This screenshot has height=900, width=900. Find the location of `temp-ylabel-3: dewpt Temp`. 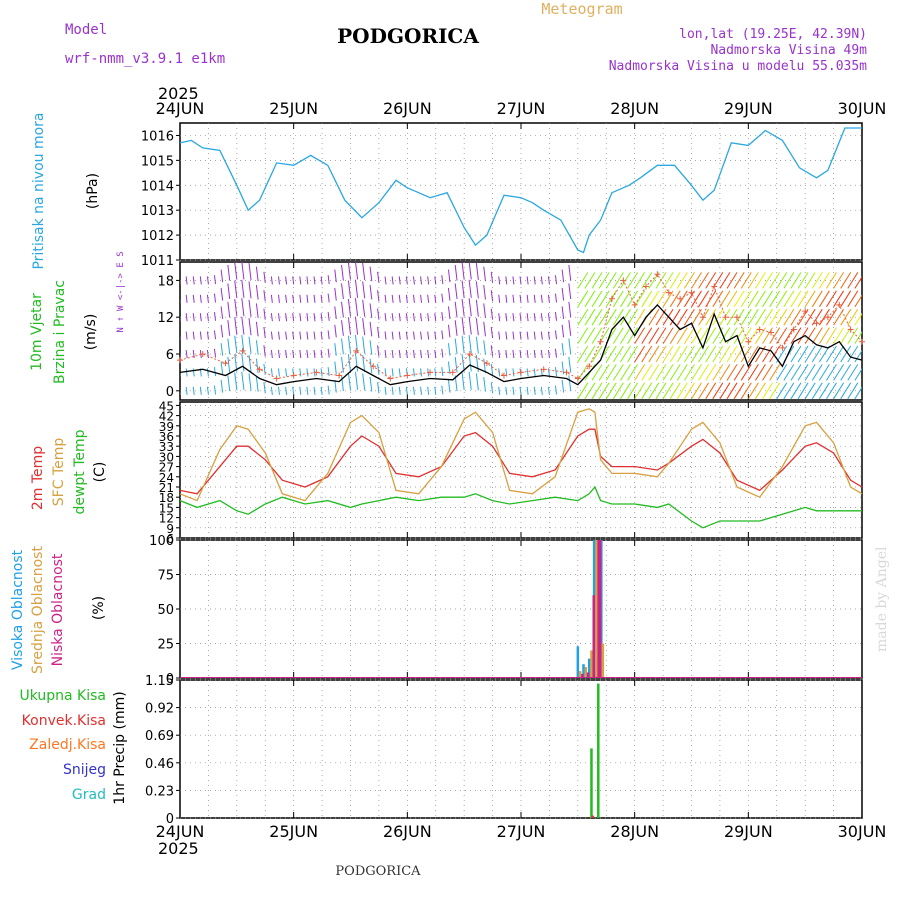

temp-ylabel-3: dewpt Temp is located at coordinates (80, 471).